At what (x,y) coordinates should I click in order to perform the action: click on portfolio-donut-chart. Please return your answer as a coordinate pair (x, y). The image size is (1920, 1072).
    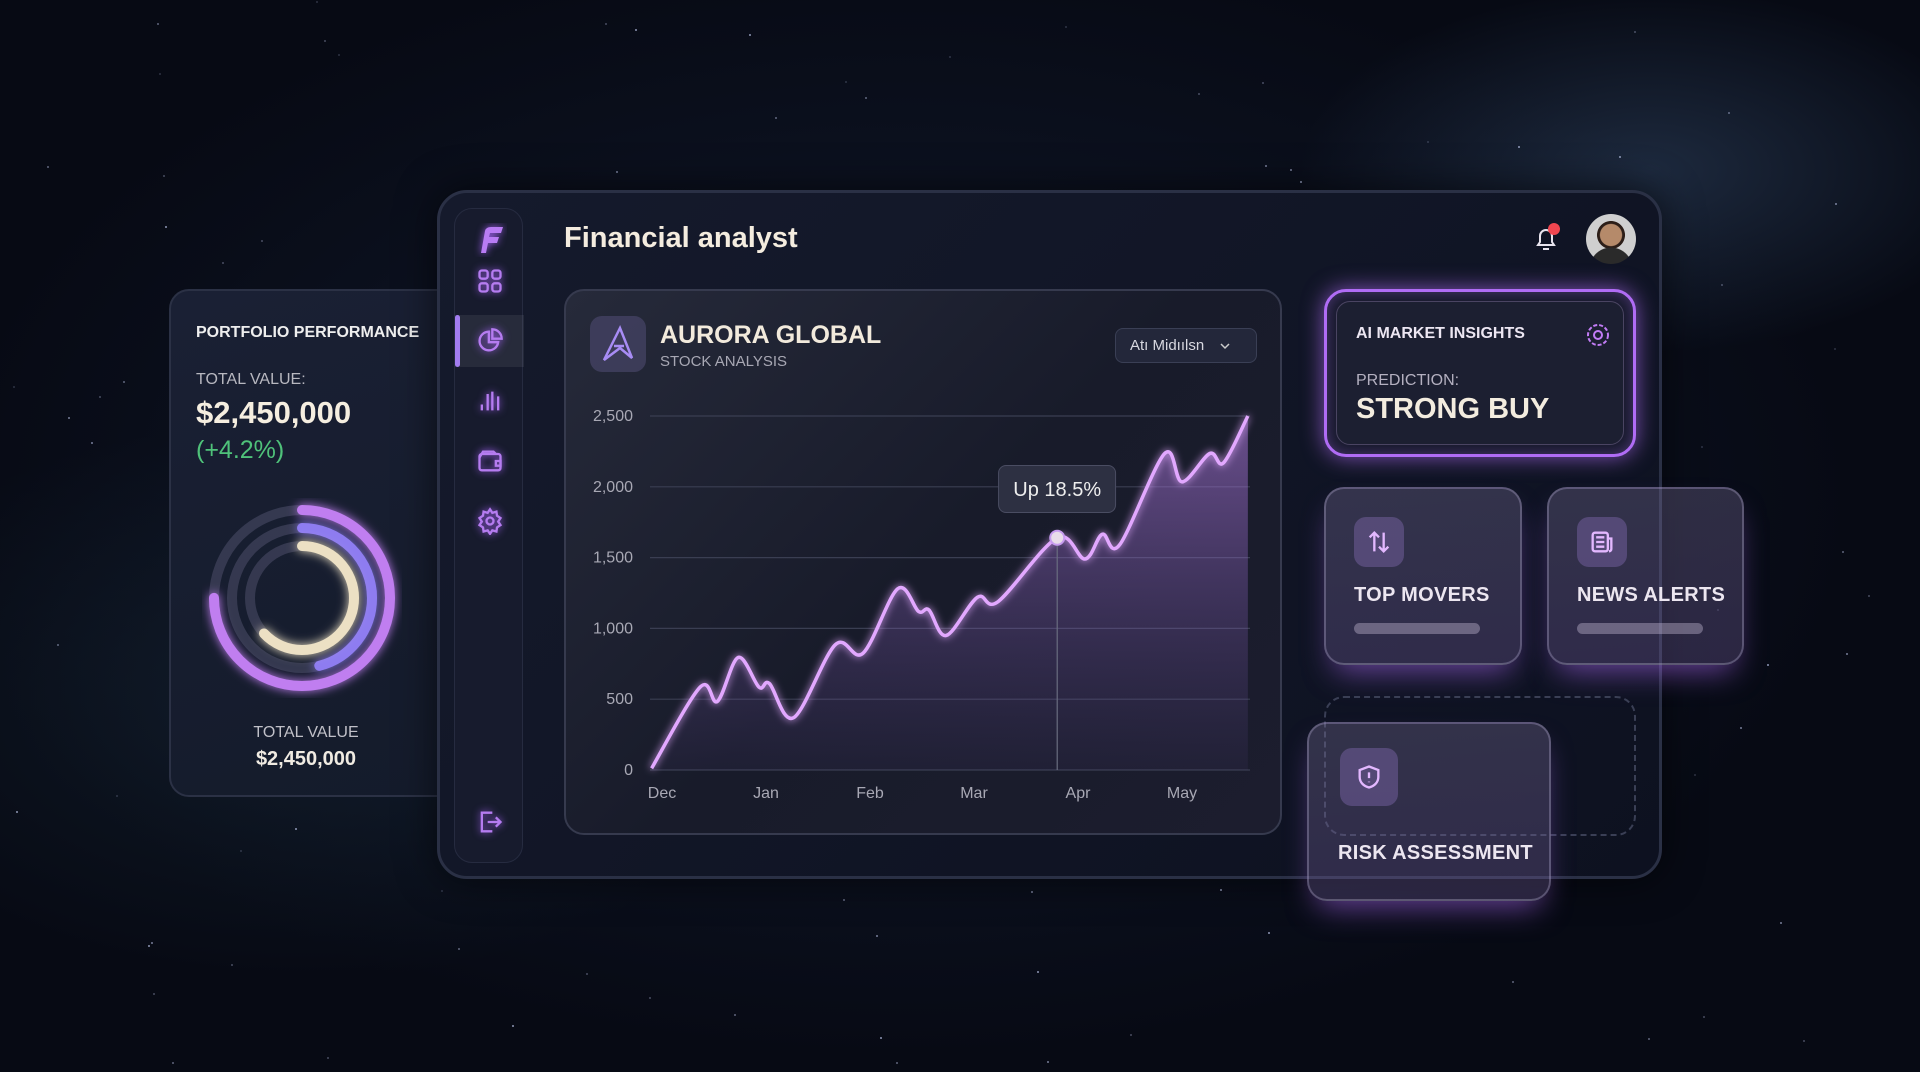
    Looking at the image, I should click on (302, 598).